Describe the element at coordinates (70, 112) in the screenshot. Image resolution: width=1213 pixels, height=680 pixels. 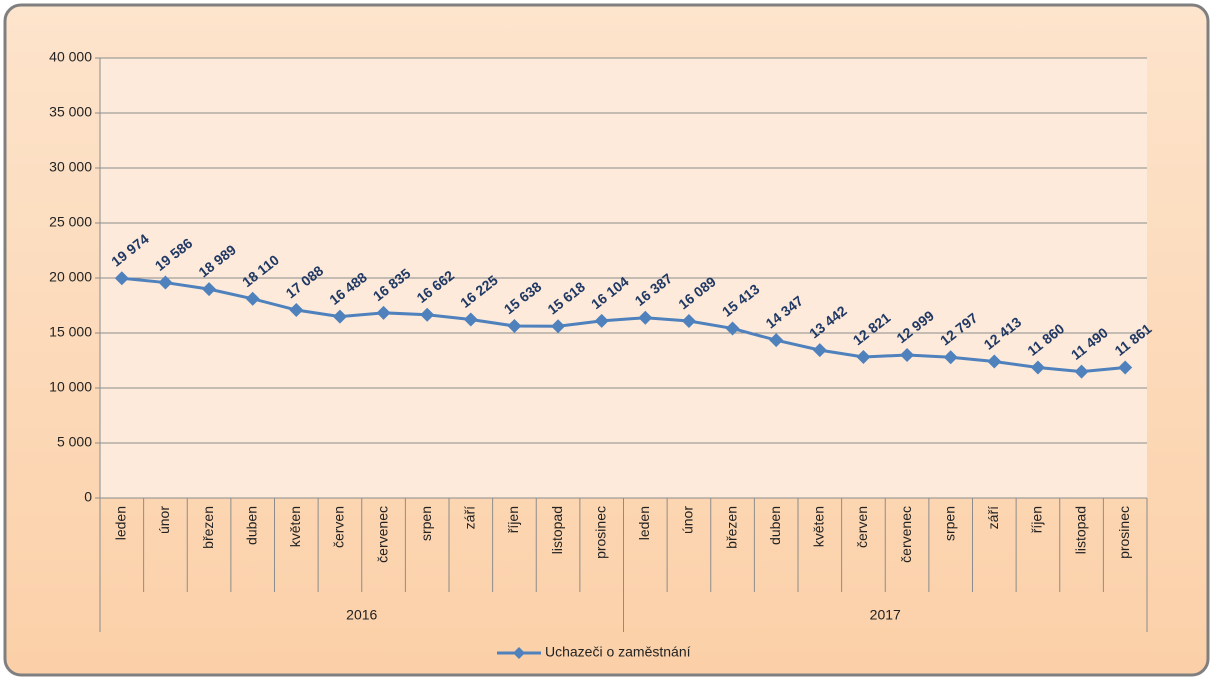
I see `y-tick-label: 35 000` at that location.